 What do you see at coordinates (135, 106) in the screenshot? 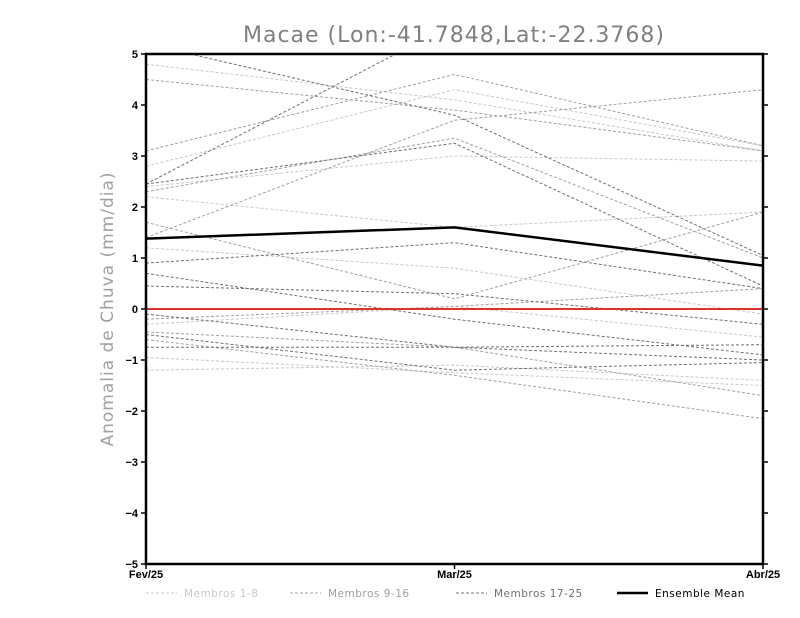
I see `y-tick-label: 4` at bounding box center [135, 106].